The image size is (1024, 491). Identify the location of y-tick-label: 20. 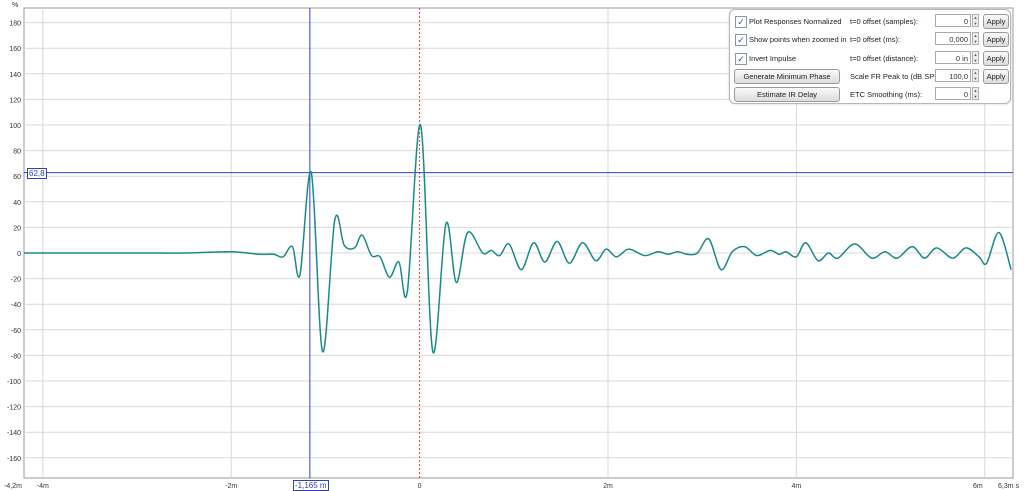
(17, 228).